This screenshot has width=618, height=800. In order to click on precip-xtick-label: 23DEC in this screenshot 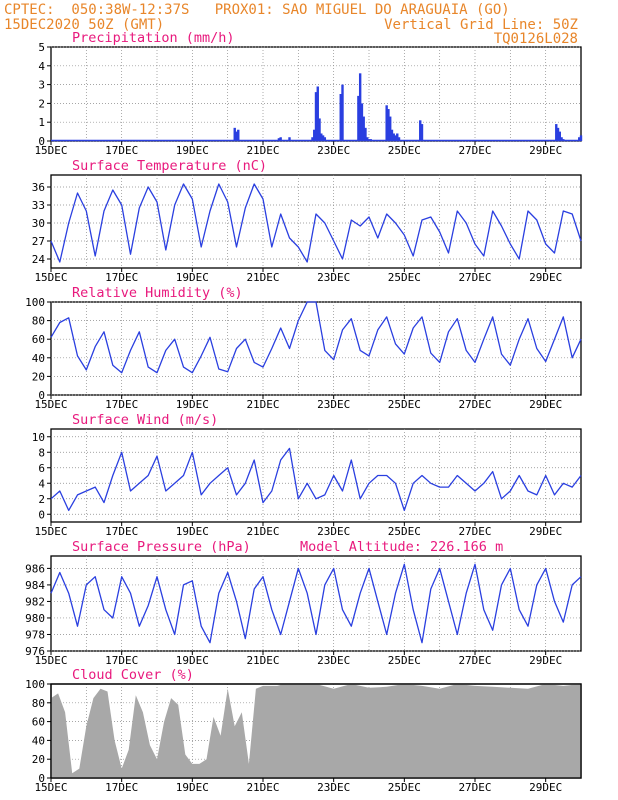, I will do `click(333, 150)`.